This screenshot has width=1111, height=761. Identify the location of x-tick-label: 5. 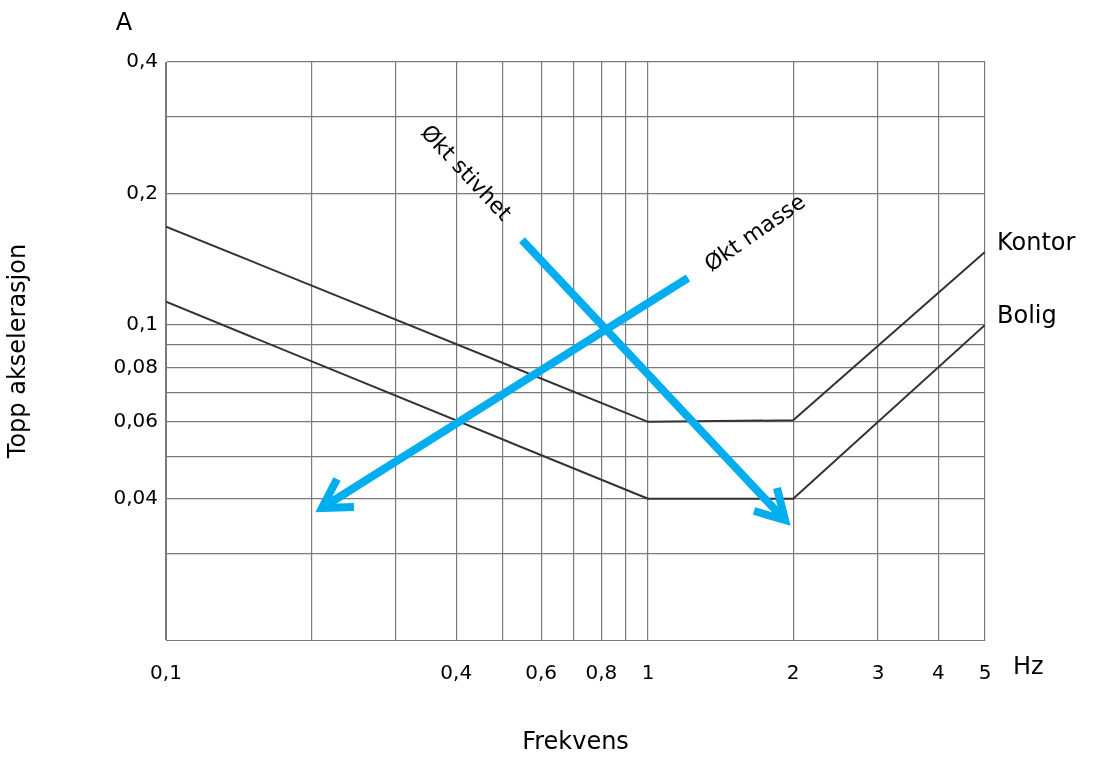
(985, 672).